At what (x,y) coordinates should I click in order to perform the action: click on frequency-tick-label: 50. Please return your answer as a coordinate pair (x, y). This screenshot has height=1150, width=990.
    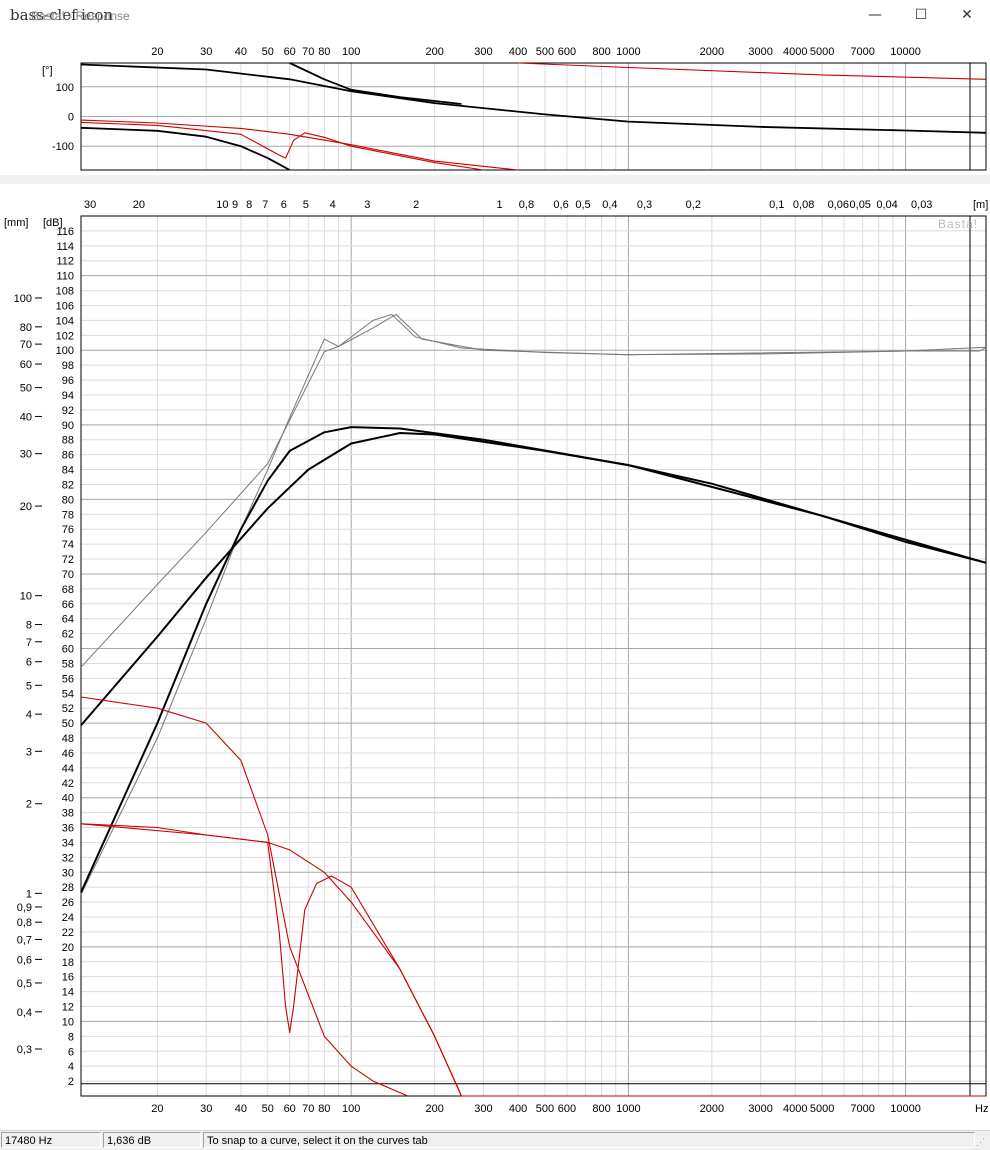
    Looking at the image, I should click on (268, 1109).